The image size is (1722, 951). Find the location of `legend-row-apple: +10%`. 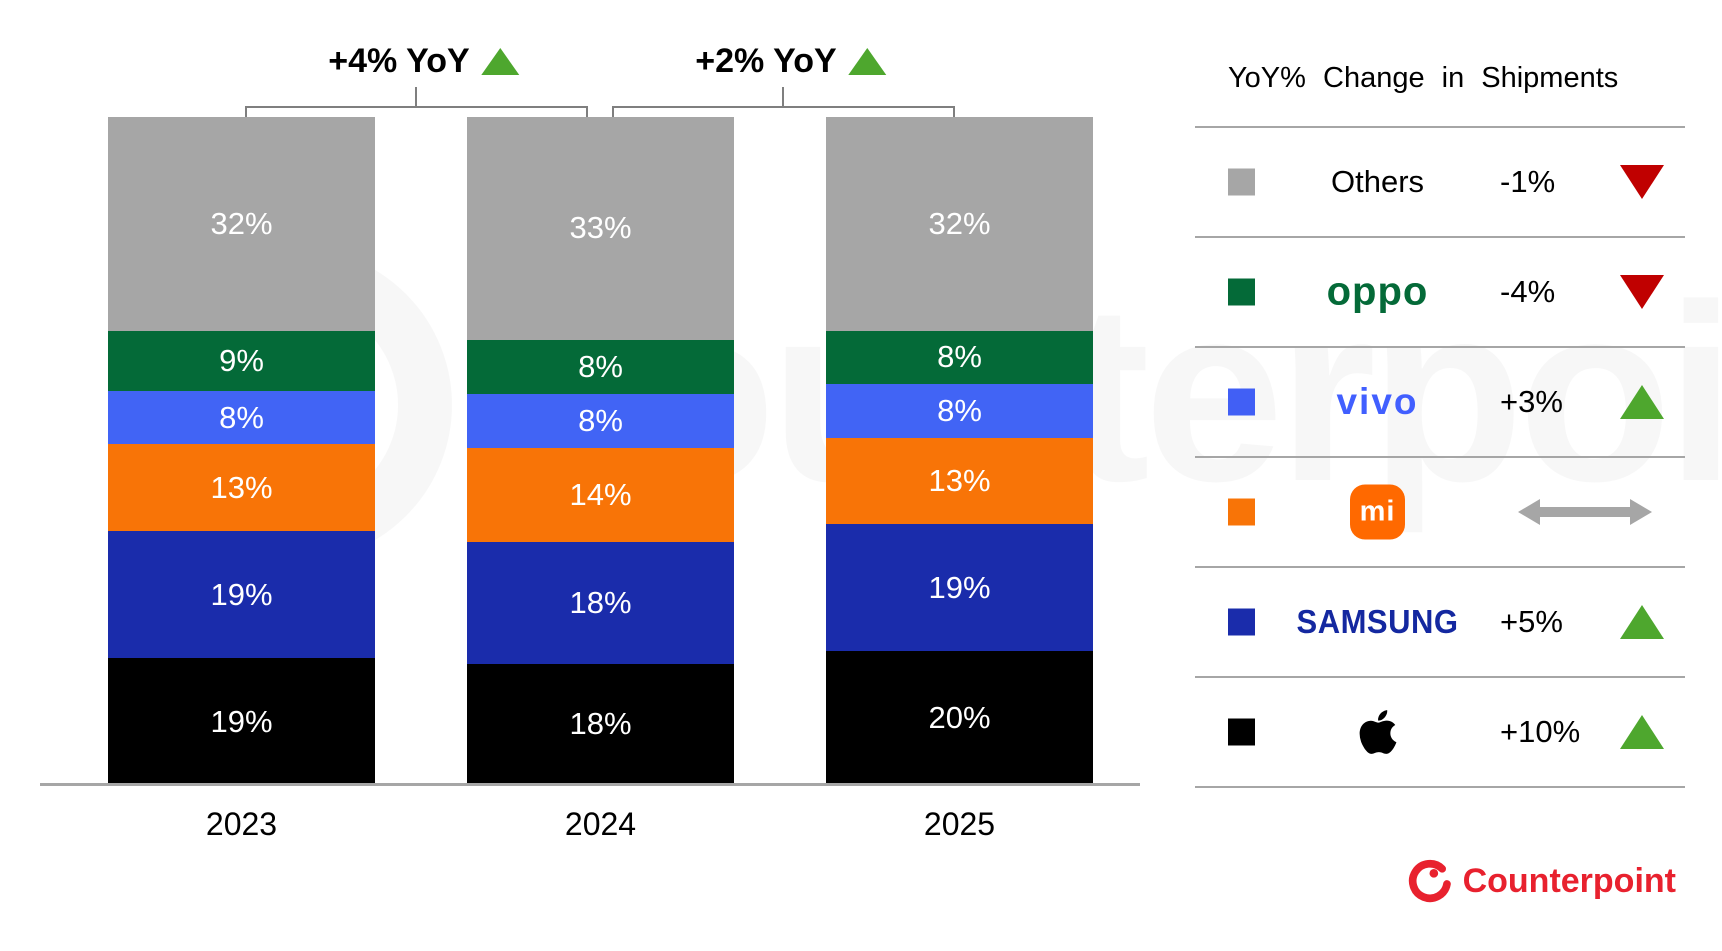

legend-row-apple: +10% is located at coordinates (1440, 733).